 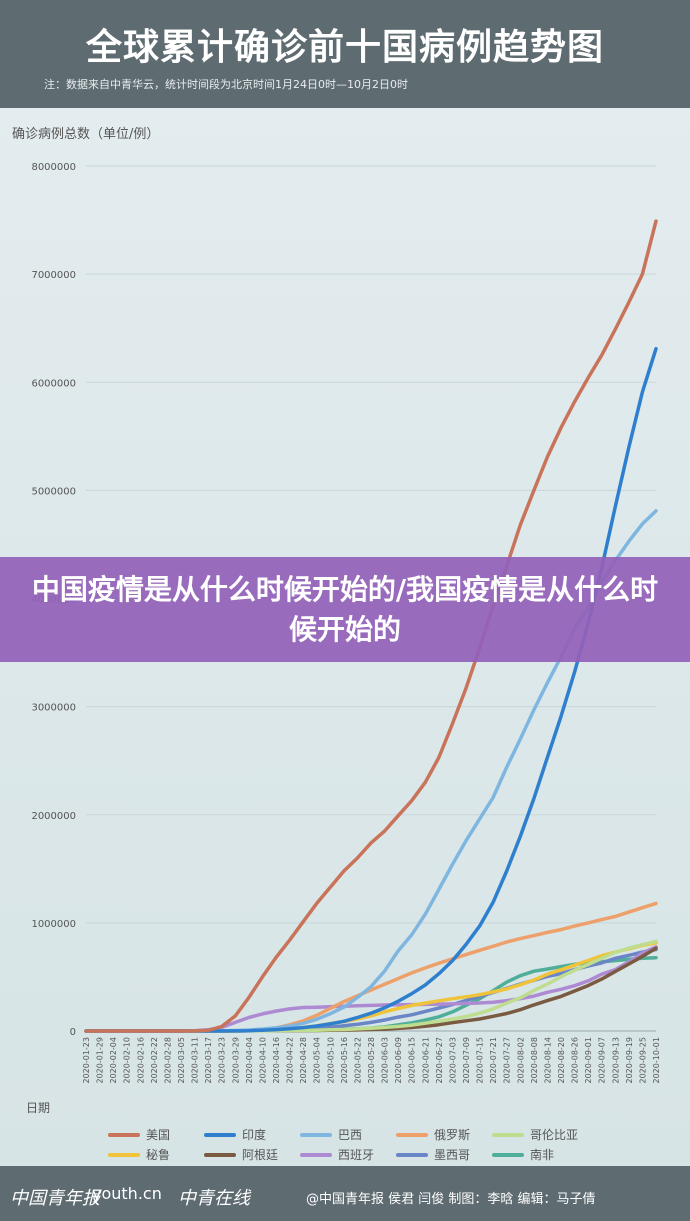 I want to click on overlay-banner: 中国疫情是从什么时候开始的/我国疫情是从什么时候开始的, so click(x=345, y=609).